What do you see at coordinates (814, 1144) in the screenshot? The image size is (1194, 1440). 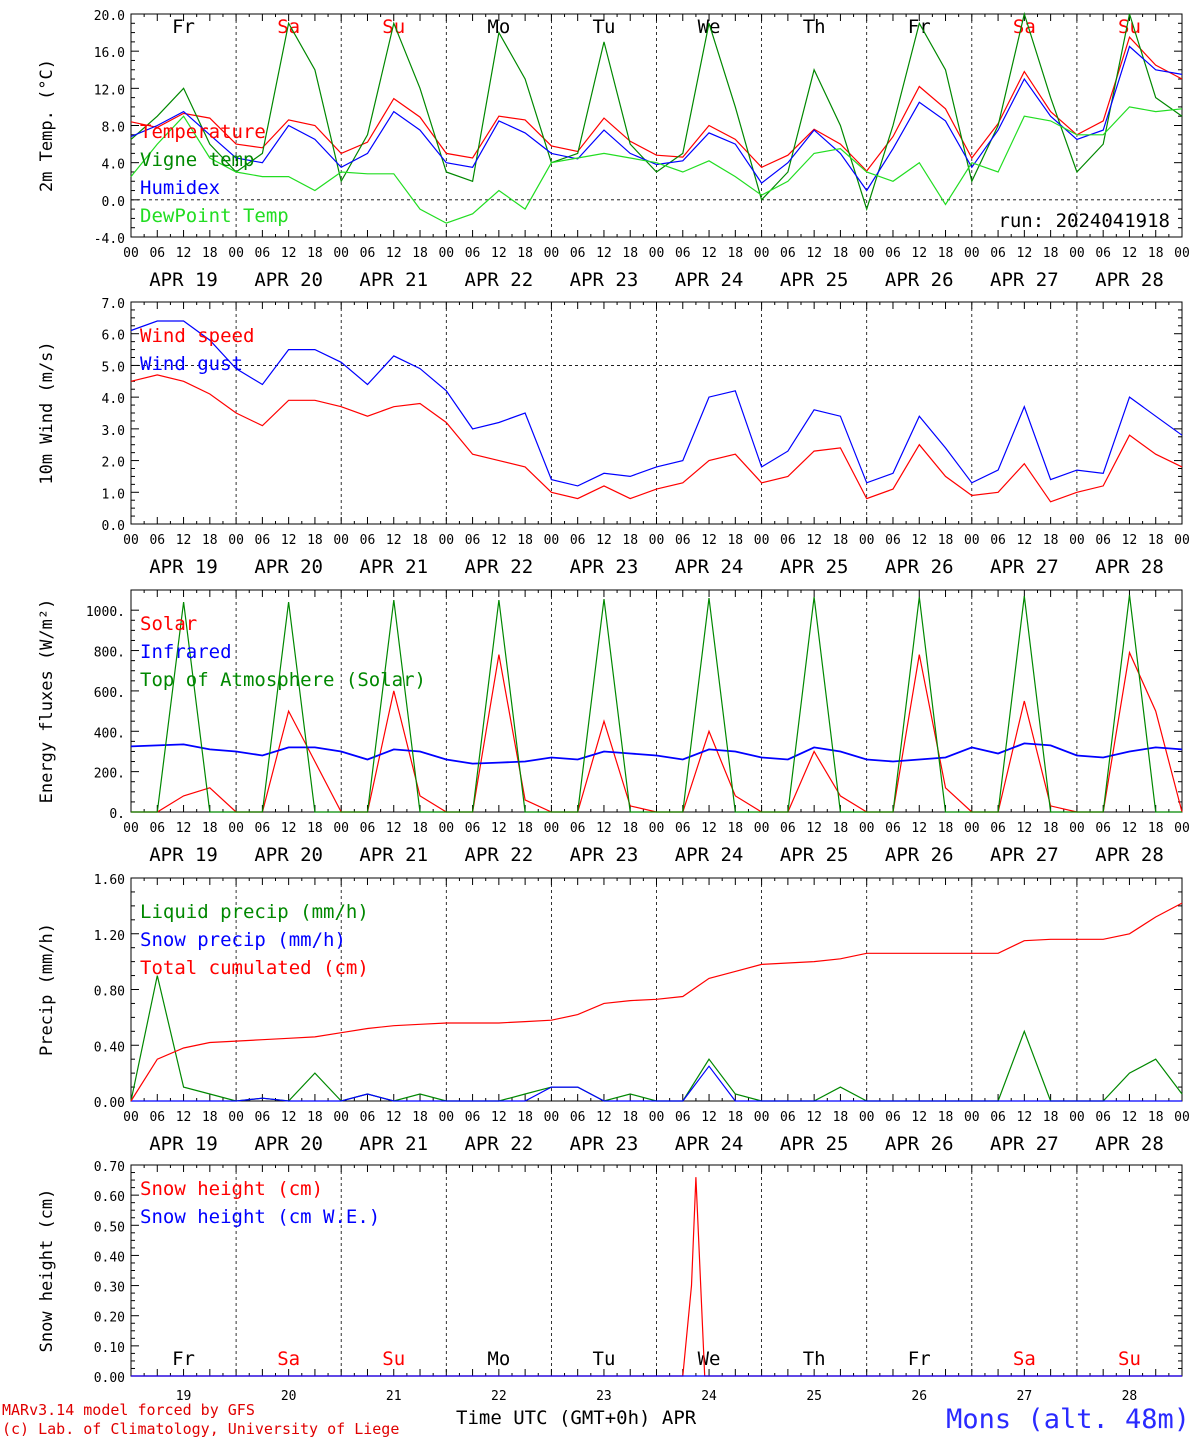 I see `x-date-label: APR 25` at bounding box center [814, 1144].